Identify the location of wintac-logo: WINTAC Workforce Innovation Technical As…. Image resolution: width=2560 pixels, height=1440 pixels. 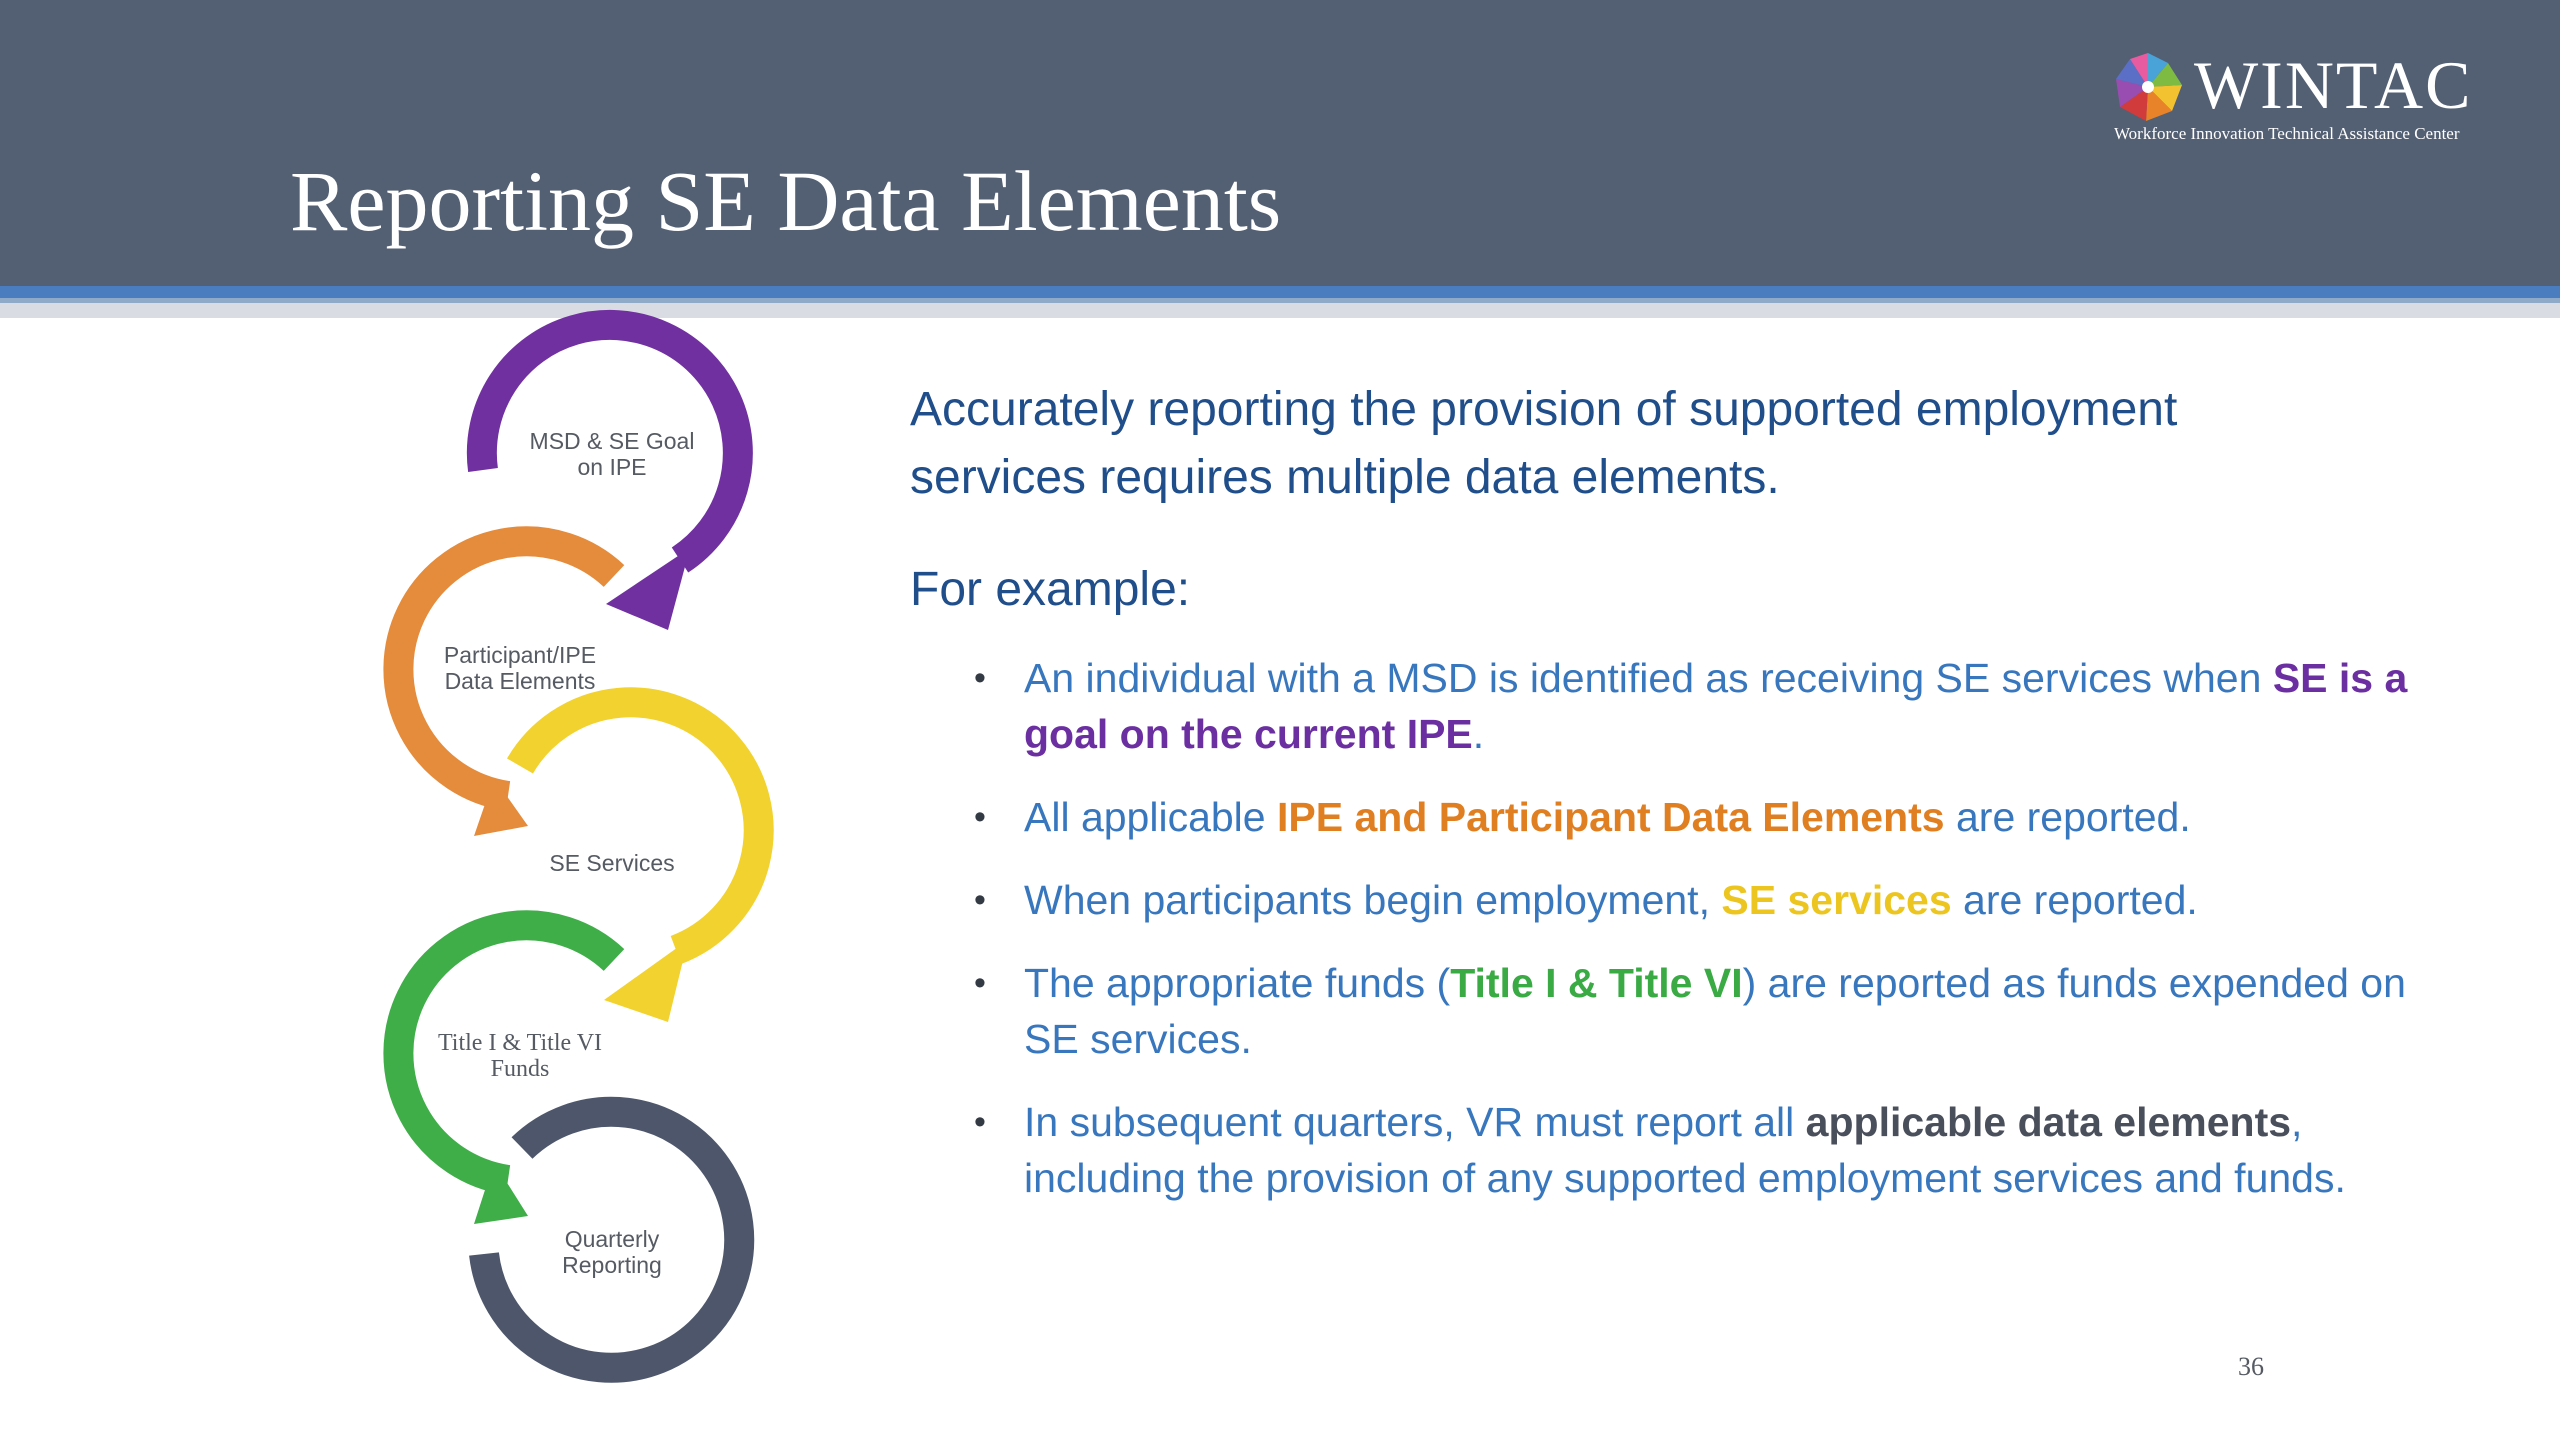
(2320, 100).